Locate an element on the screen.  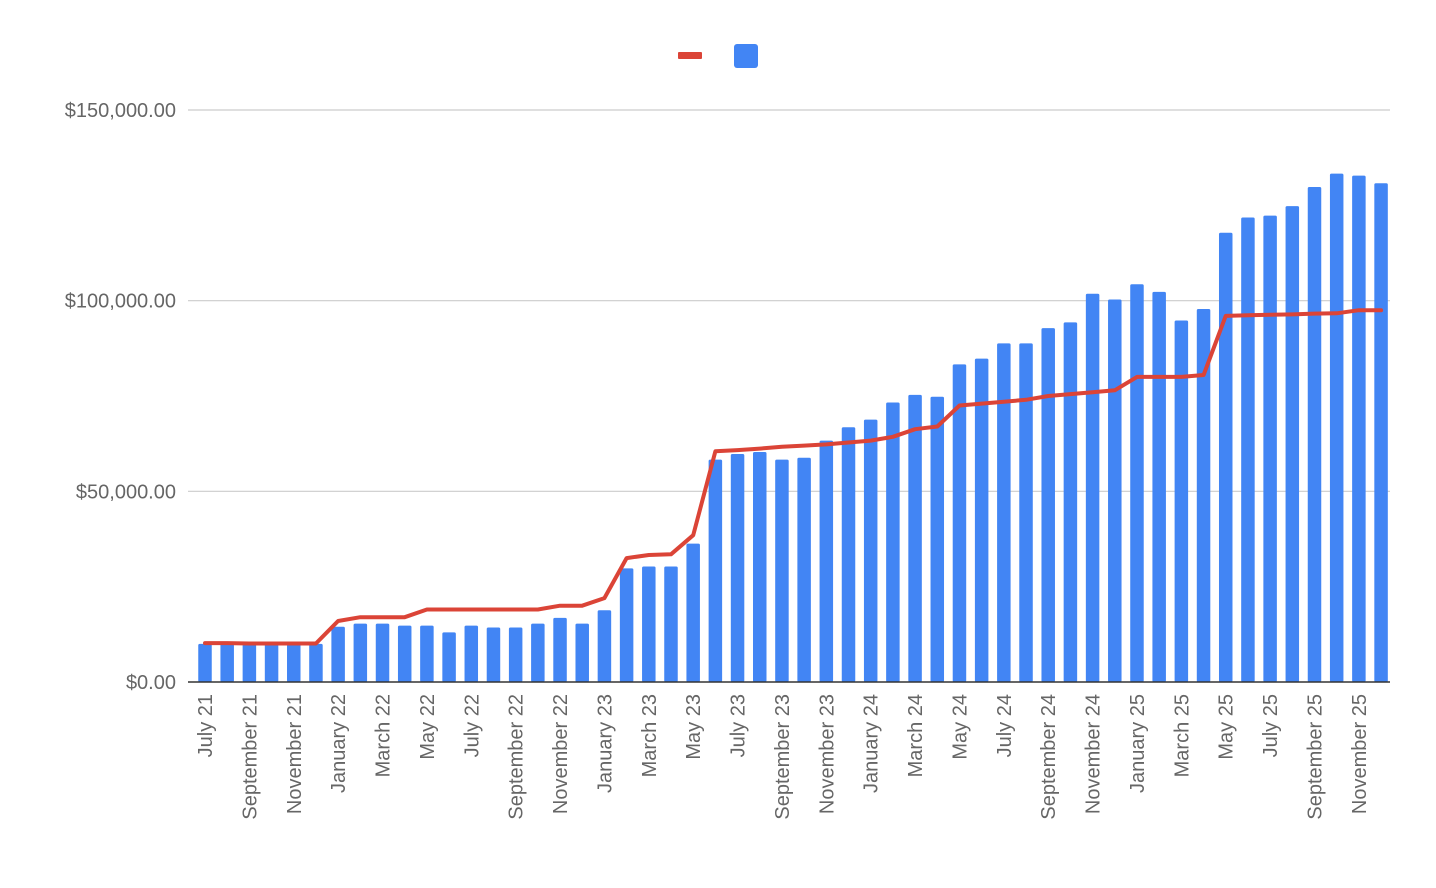
x-tick-label: July 25 is located at coordinates (1271, 725).